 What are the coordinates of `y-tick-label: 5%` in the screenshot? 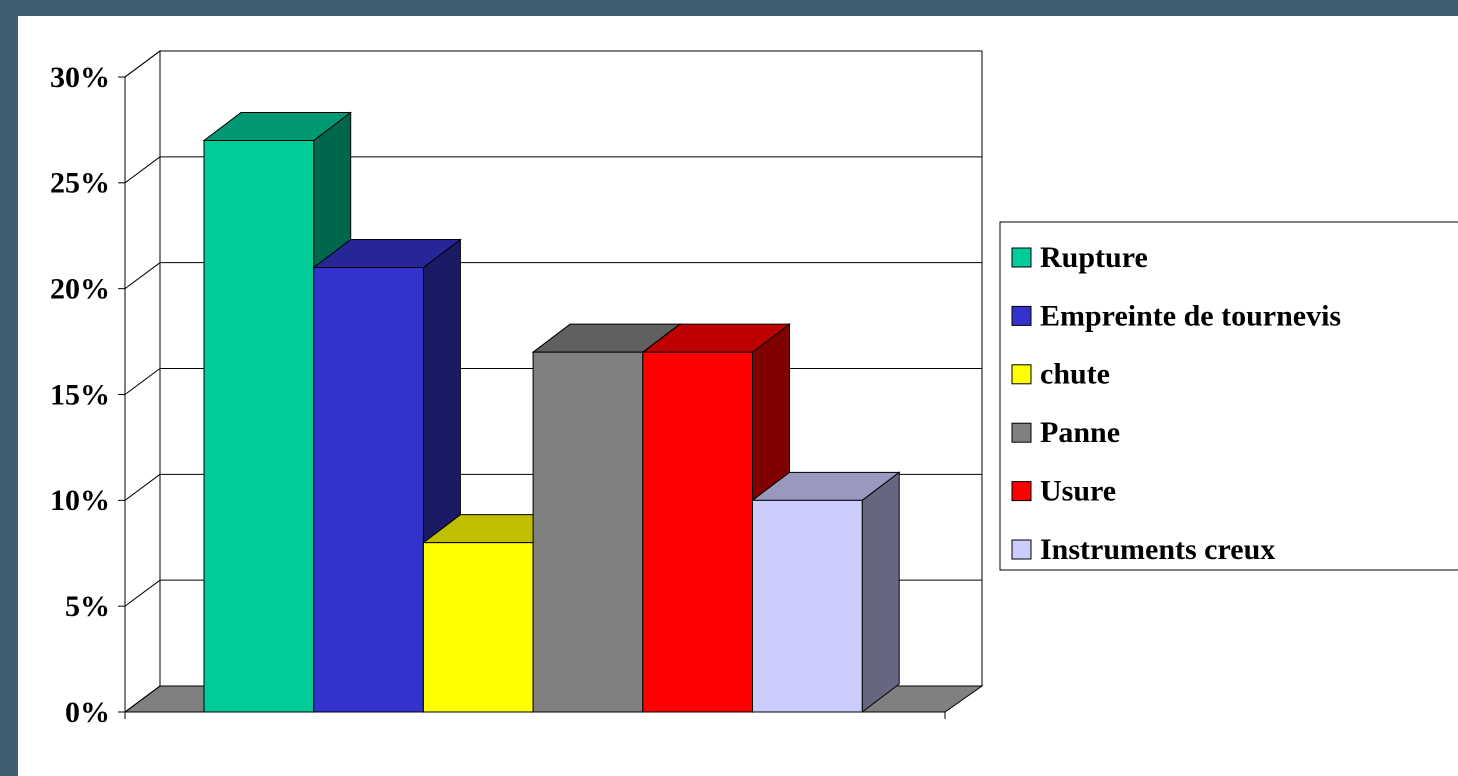 It's located at (87, 606).